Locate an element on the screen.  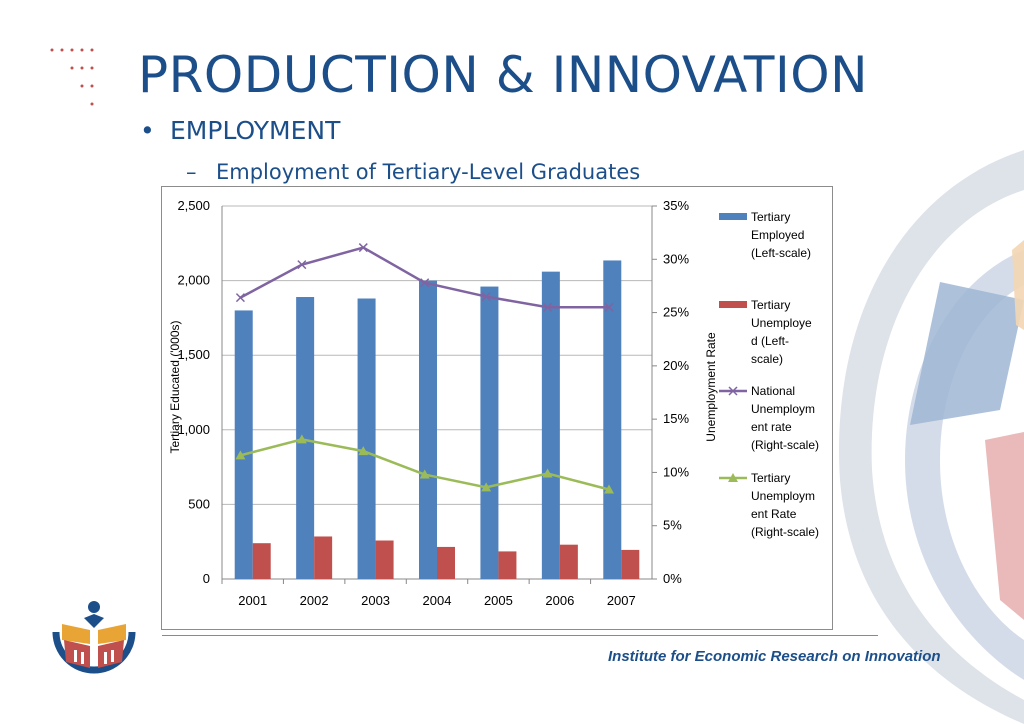
legend-label: d (Left- is located at coordinates (770, 341).